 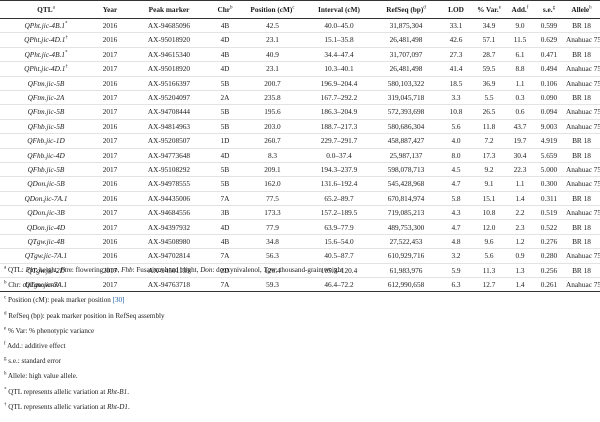 What do you see at coordinates (581, 155) in the screenshot?
I see `cell-allele: BR 18` at bounding box center [581, 155].